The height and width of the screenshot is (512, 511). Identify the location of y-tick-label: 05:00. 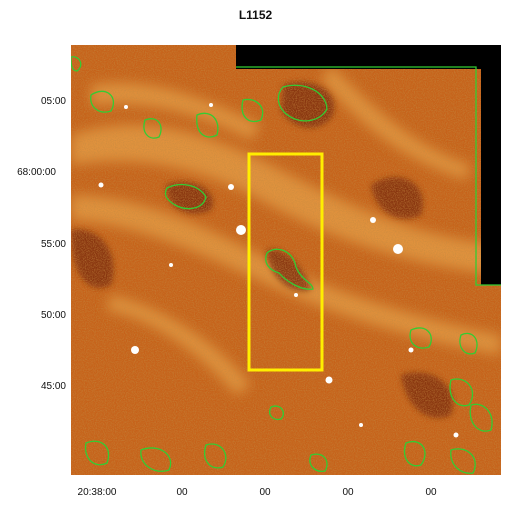
(53, 101).